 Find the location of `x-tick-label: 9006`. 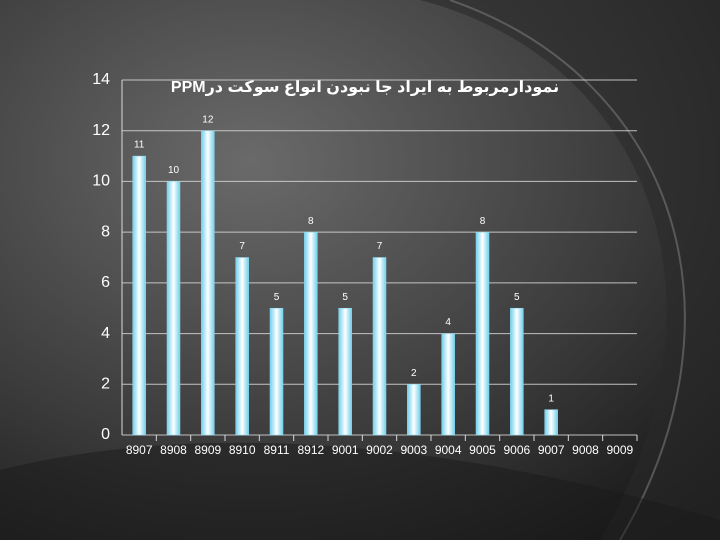

x-tick-label: 9006 is located at coordinates (516, 450).